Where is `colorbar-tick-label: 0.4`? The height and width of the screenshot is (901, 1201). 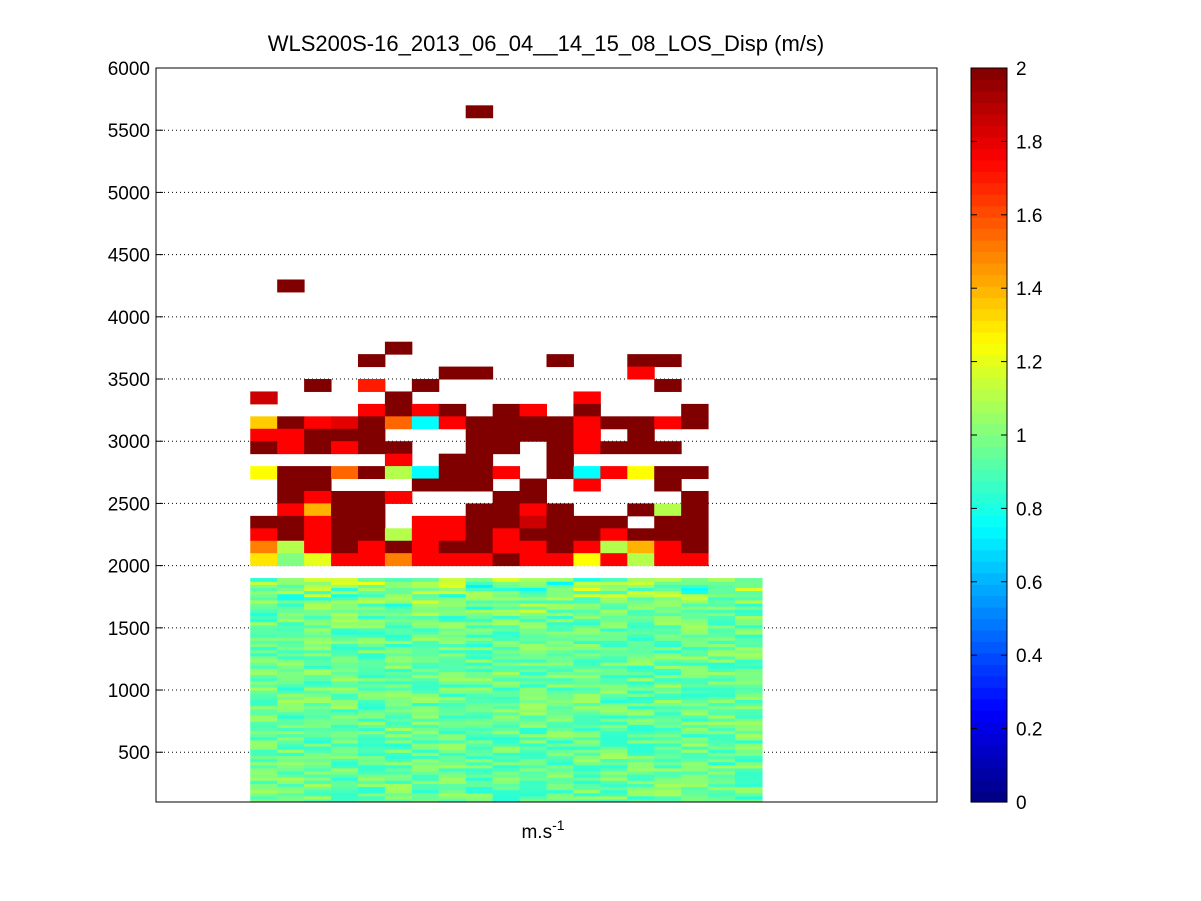 colorbar-tick-label: 0.4 is located at coordinates (1029, 656).